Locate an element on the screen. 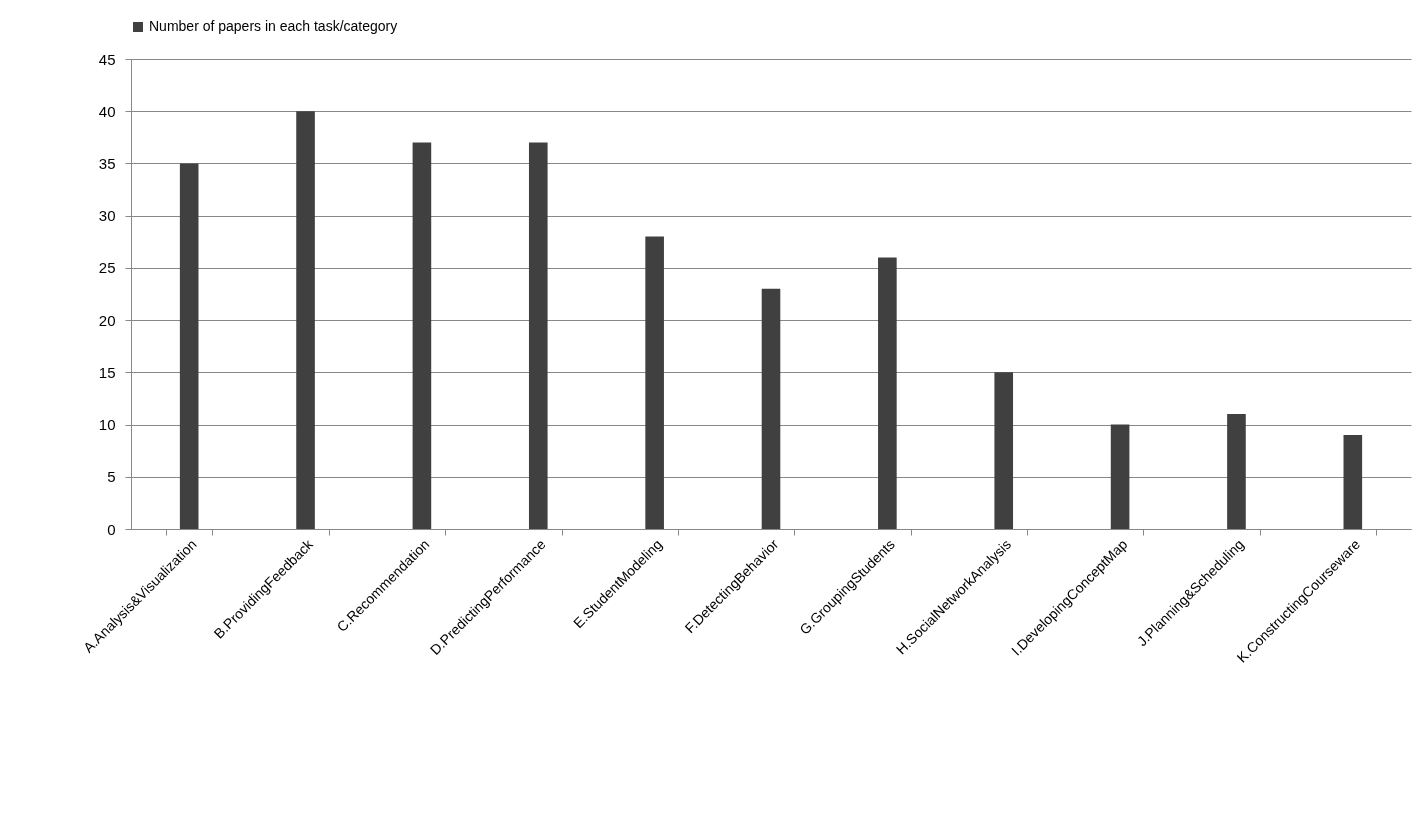  y-tick-label: 40 is located at coordinates (107, 111).